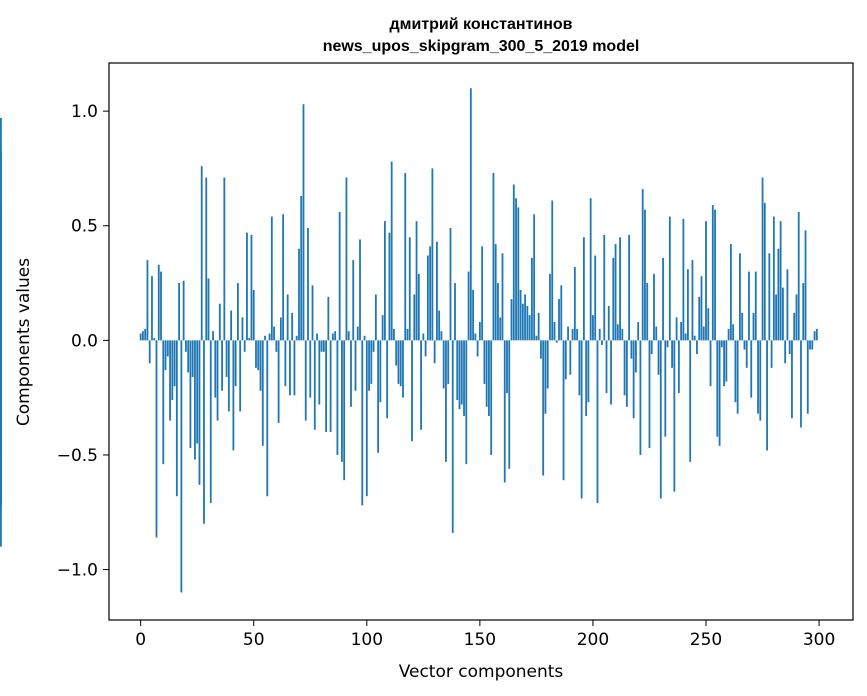  I want to click on y-tick-label: −0.5, so click(77, 456).